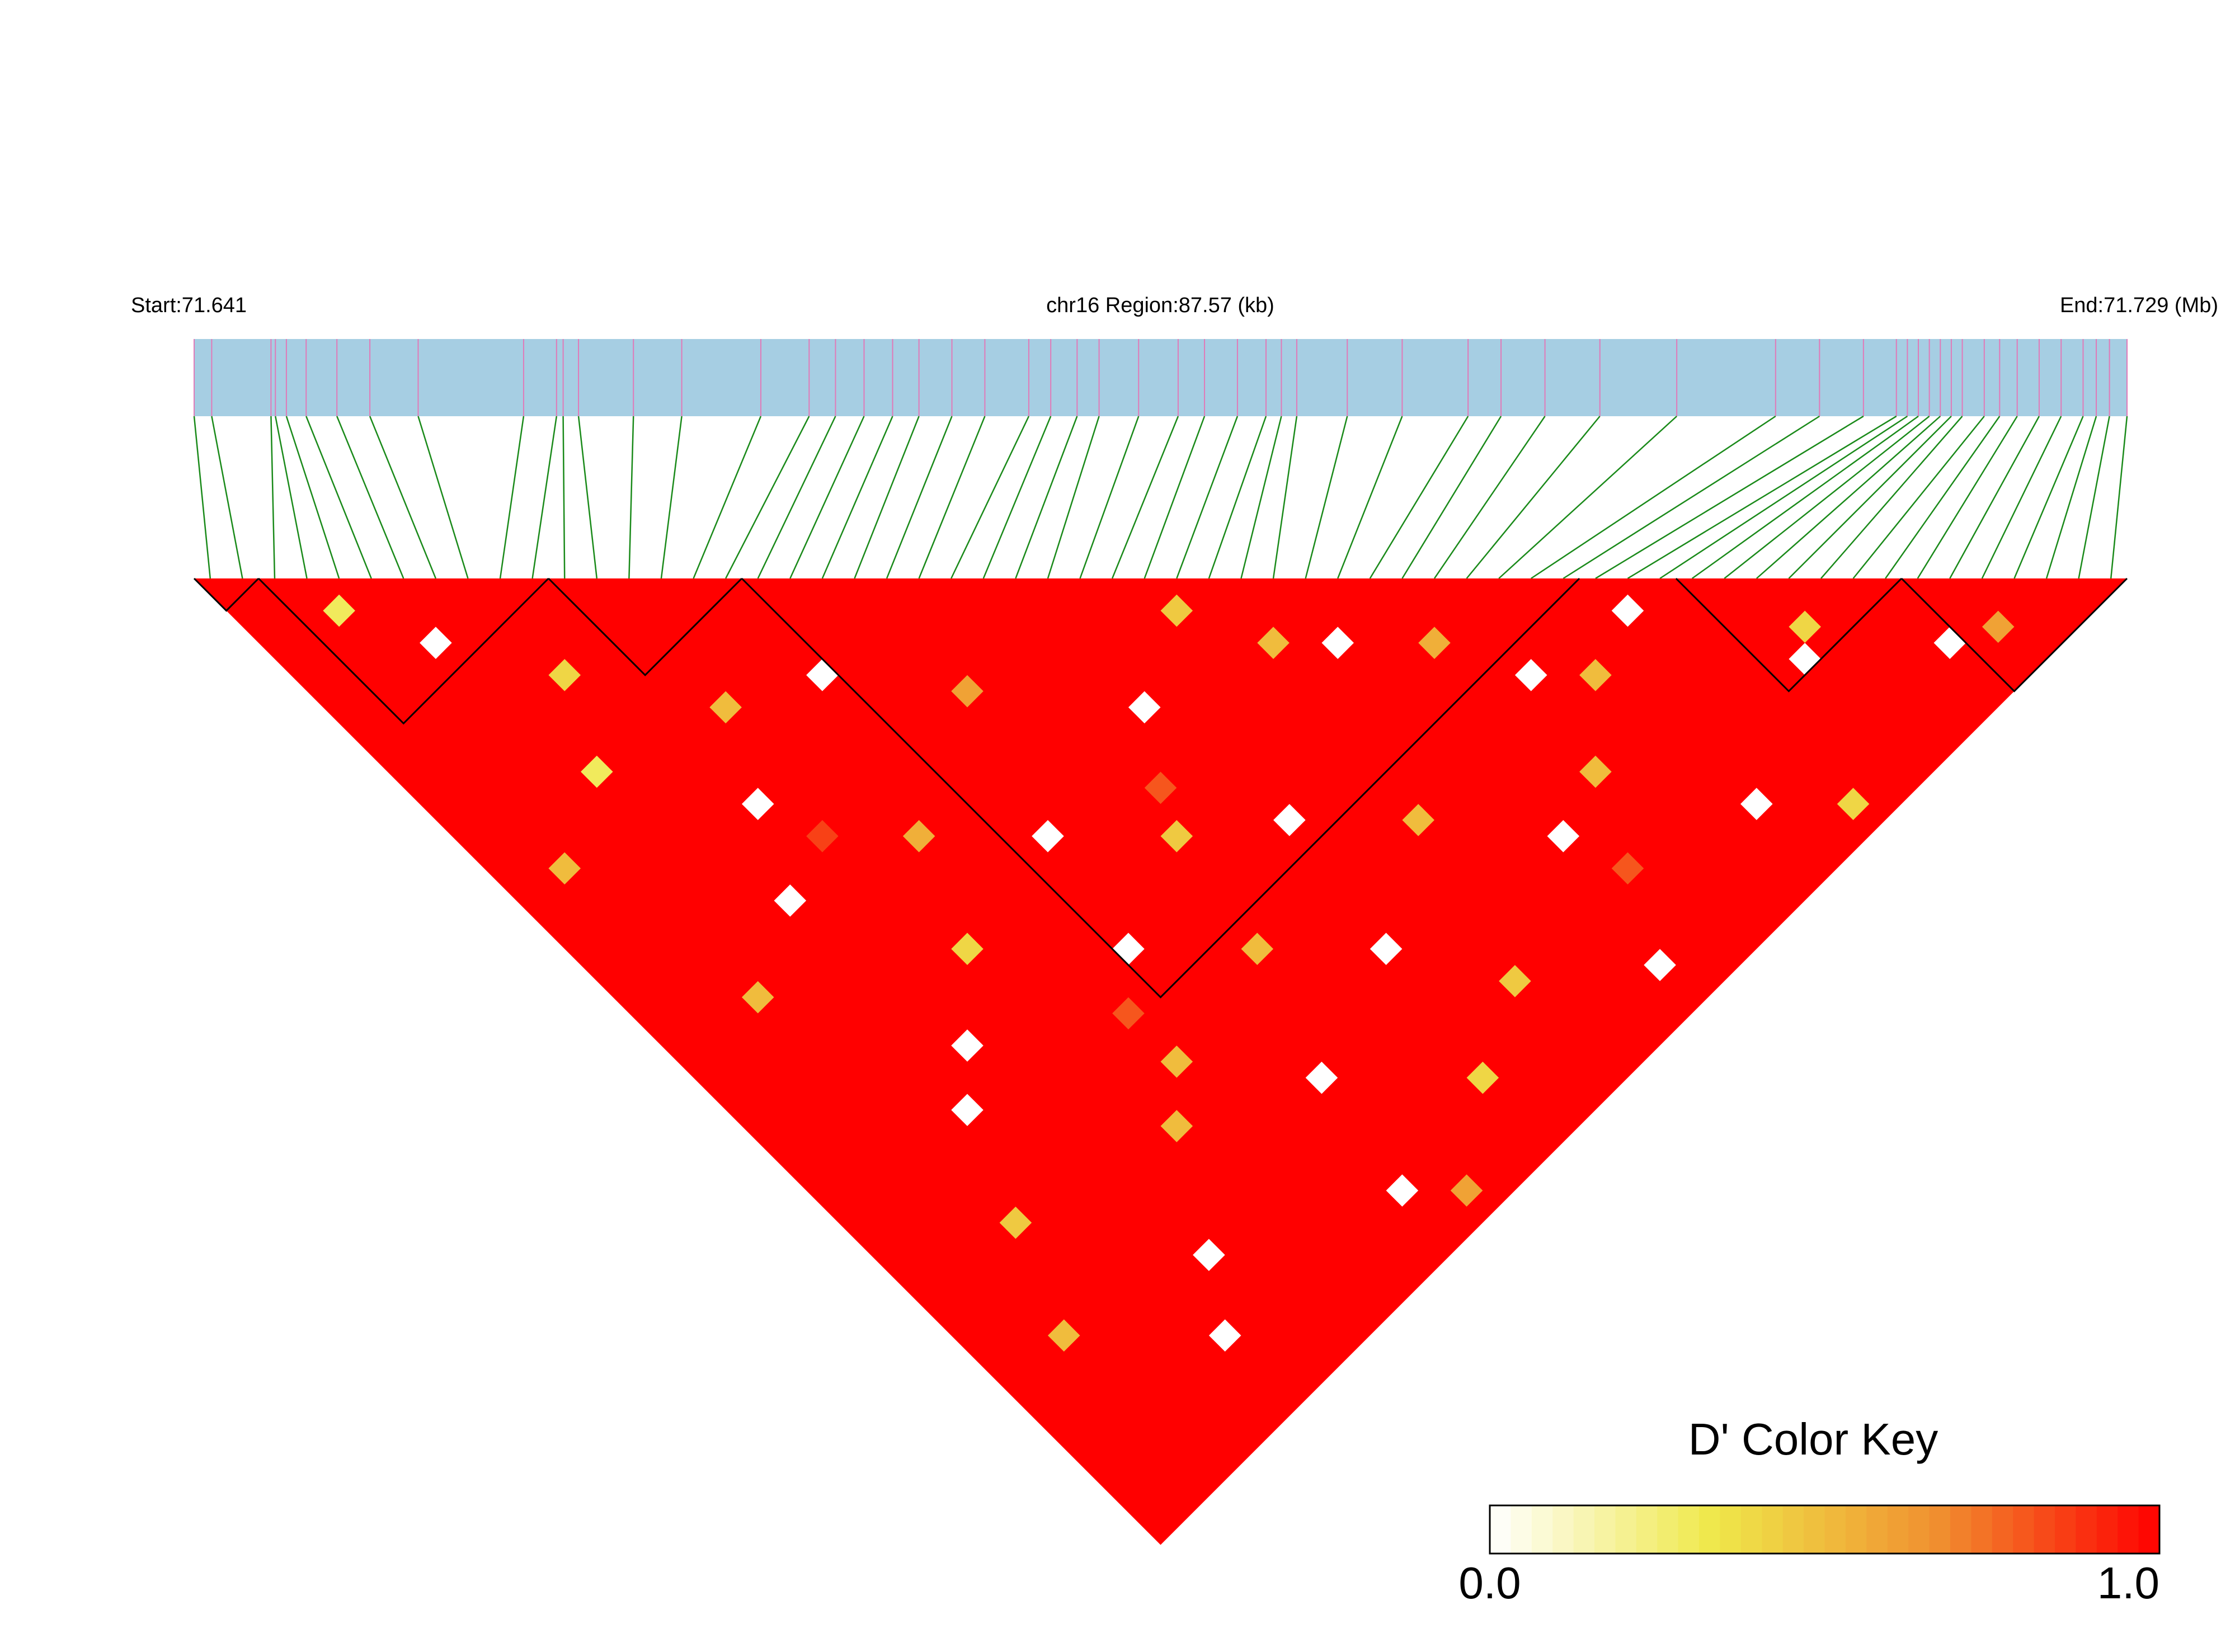 The image size is (2235, 1652). Describe the element at coordinates (1813, 1439) in the screenshot. I see `key-title: D' Color Key` at that location.